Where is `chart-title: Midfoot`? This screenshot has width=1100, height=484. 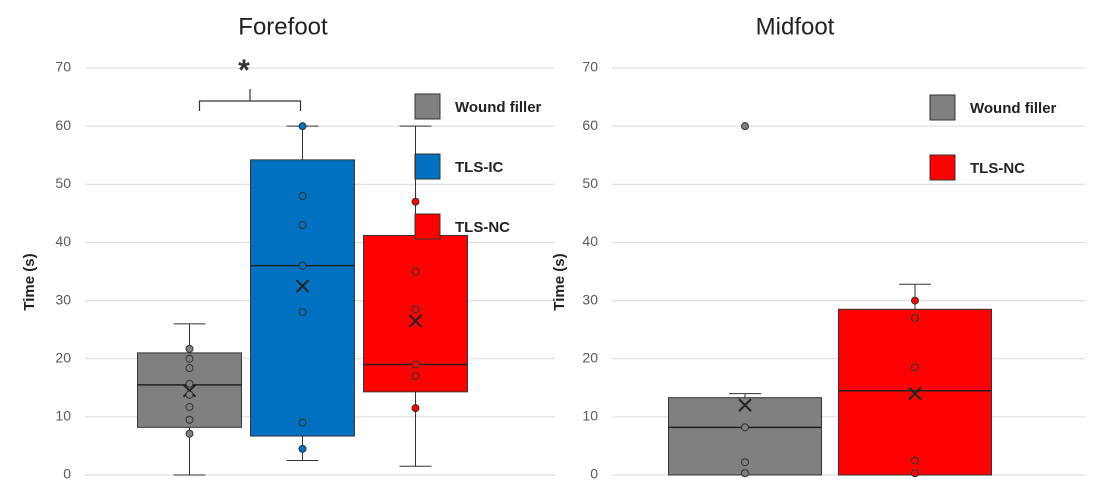 chart-title: Midfoot is located at coordinates (795, 26).